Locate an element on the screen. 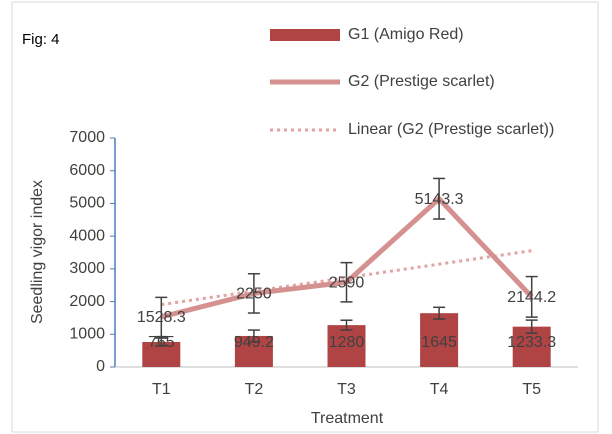  data-label: 2250 is located at coordinates (254, 294).